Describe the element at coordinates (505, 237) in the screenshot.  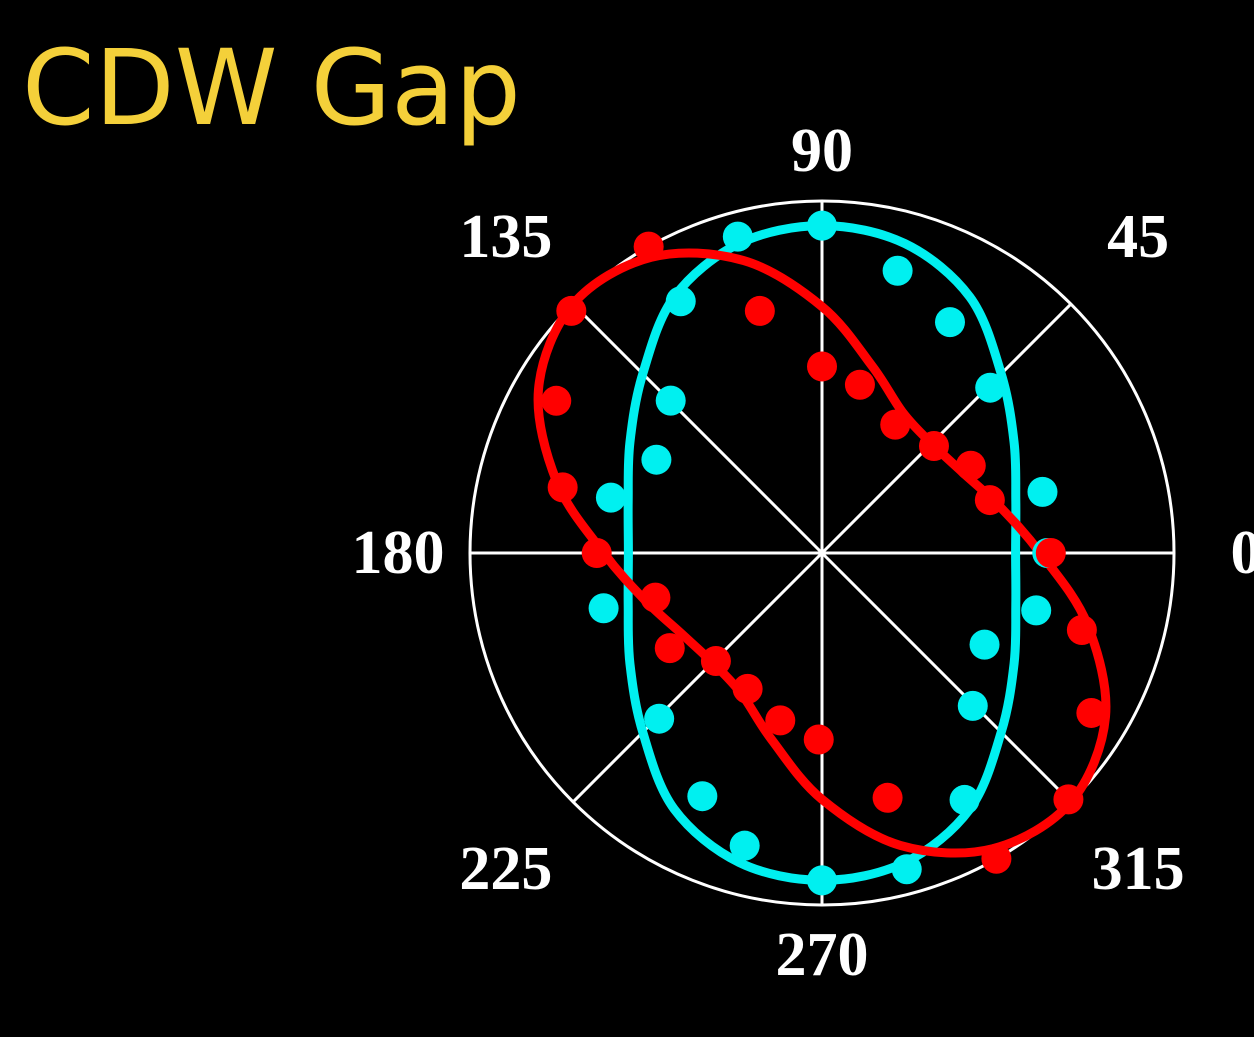
I see `theta-tick-label: 135` at that location.